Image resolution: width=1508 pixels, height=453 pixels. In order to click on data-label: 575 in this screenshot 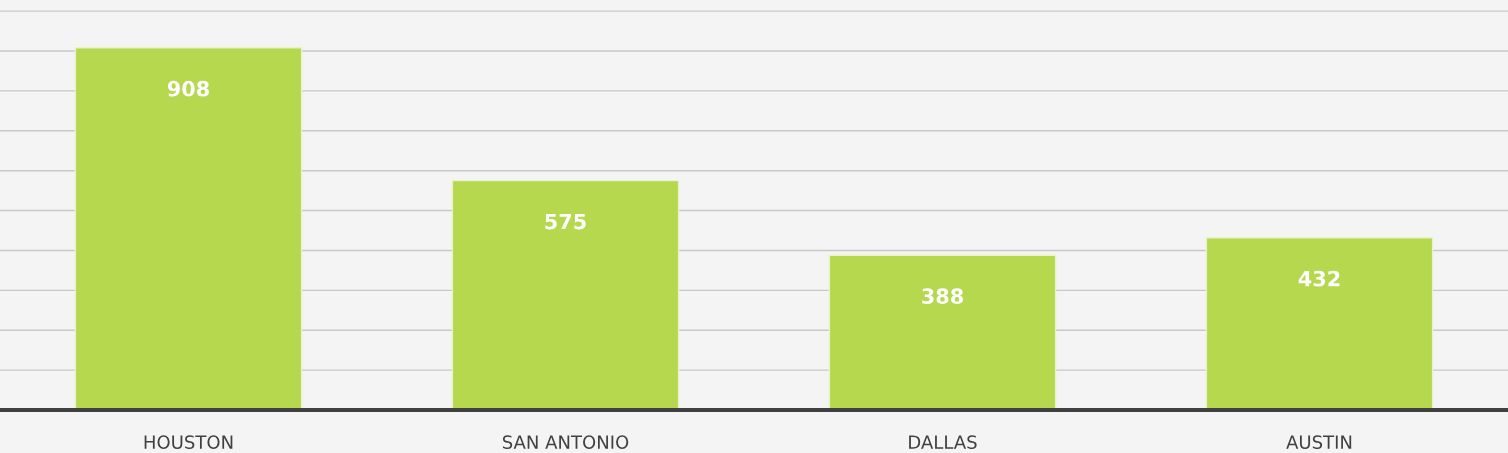, I will do `click(565, 221)`.